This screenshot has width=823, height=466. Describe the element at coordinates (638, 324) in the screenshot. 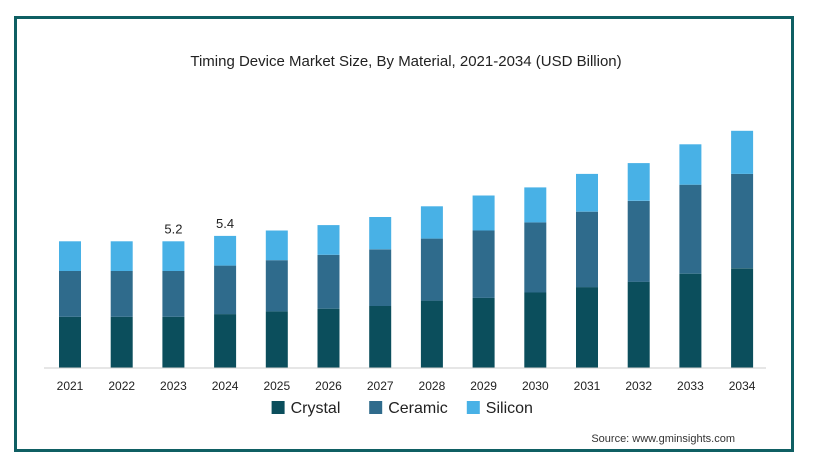

I see `bar-crystal-2032` at that location.